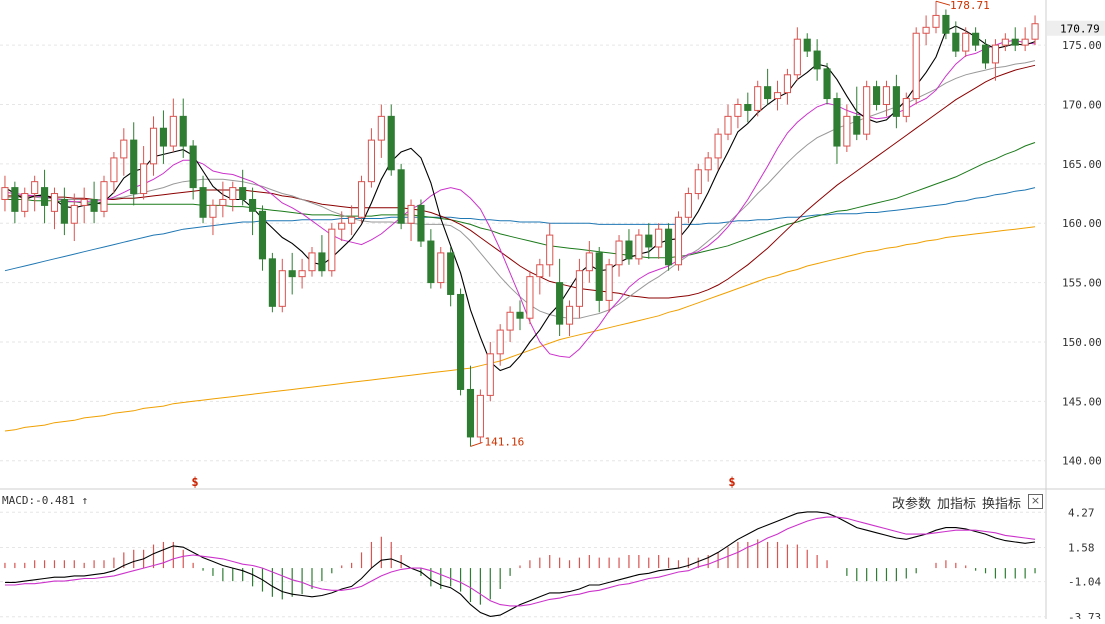 Image resolution: width=1105 pixels, height=624 pixels. Describe the element at coordinates (19, 500) in the screenshot. I see `macd-label-prefix: MACD:` at that location.